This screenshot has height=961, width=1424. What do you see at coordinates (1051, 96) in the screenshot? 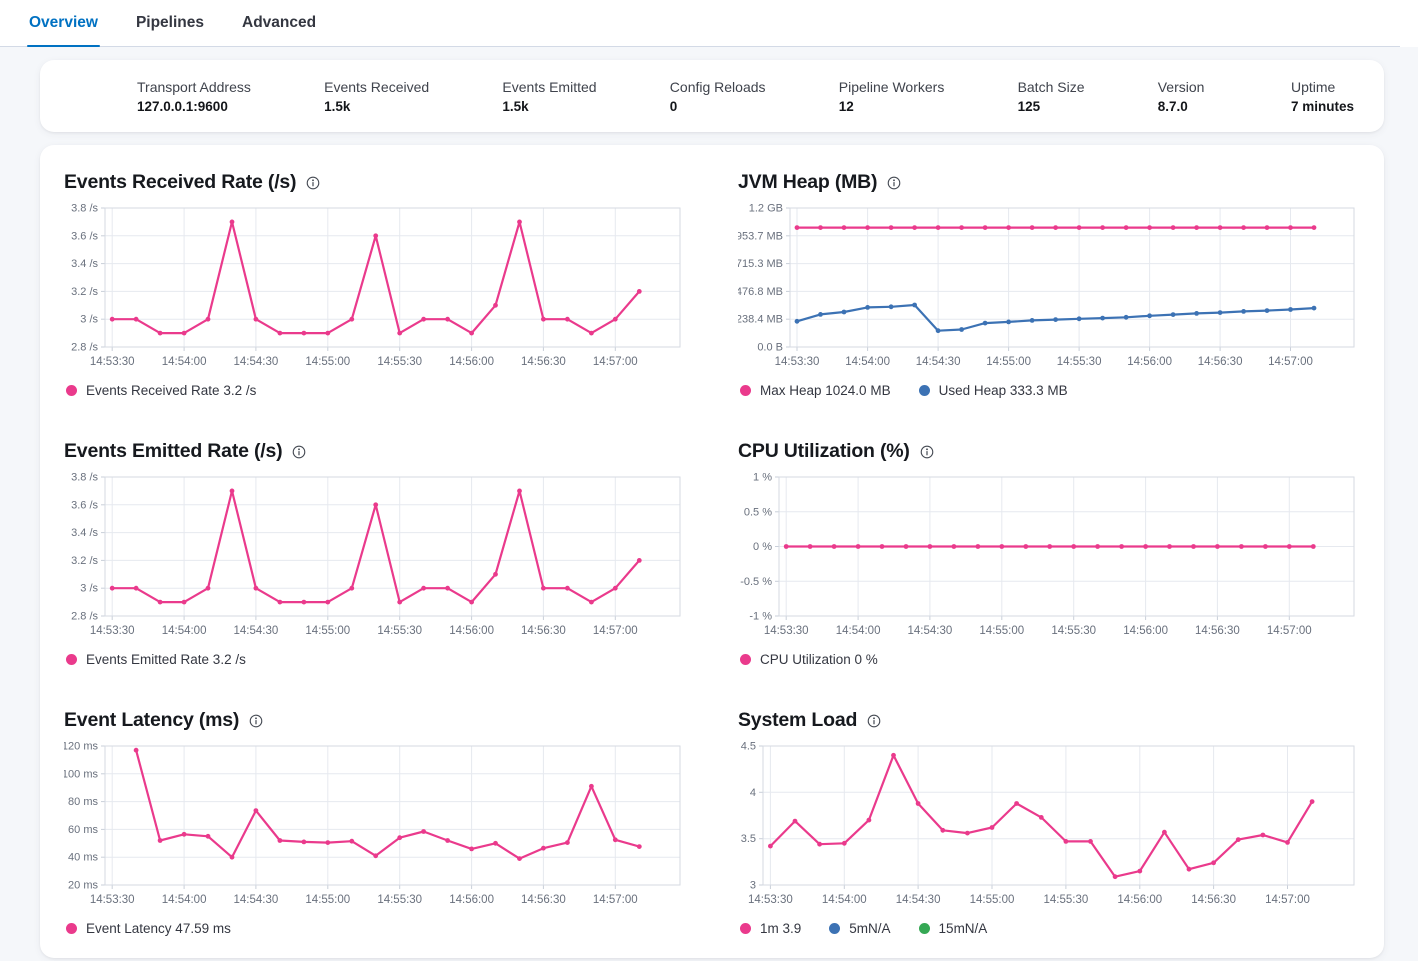
I see `summary-item-batch-size: Batch Size 125` at bounding box center [1051, 96].